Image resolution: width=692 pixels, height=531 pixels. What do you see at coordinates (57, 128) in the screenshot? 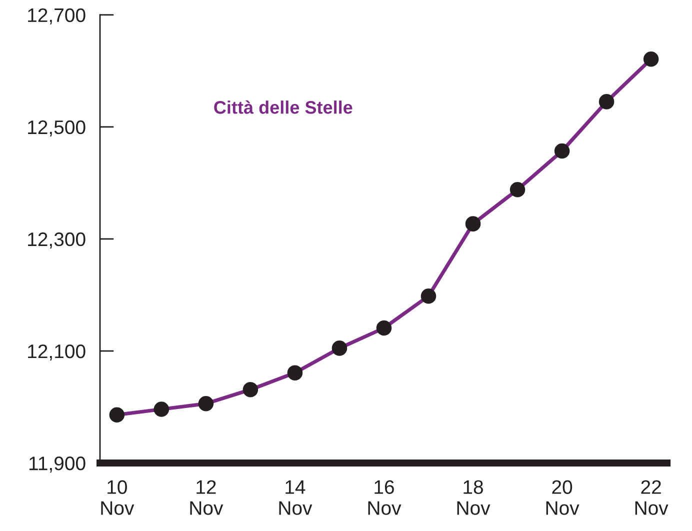
I see `y-tick-label: 12,500` at bounding box center [57, 128].